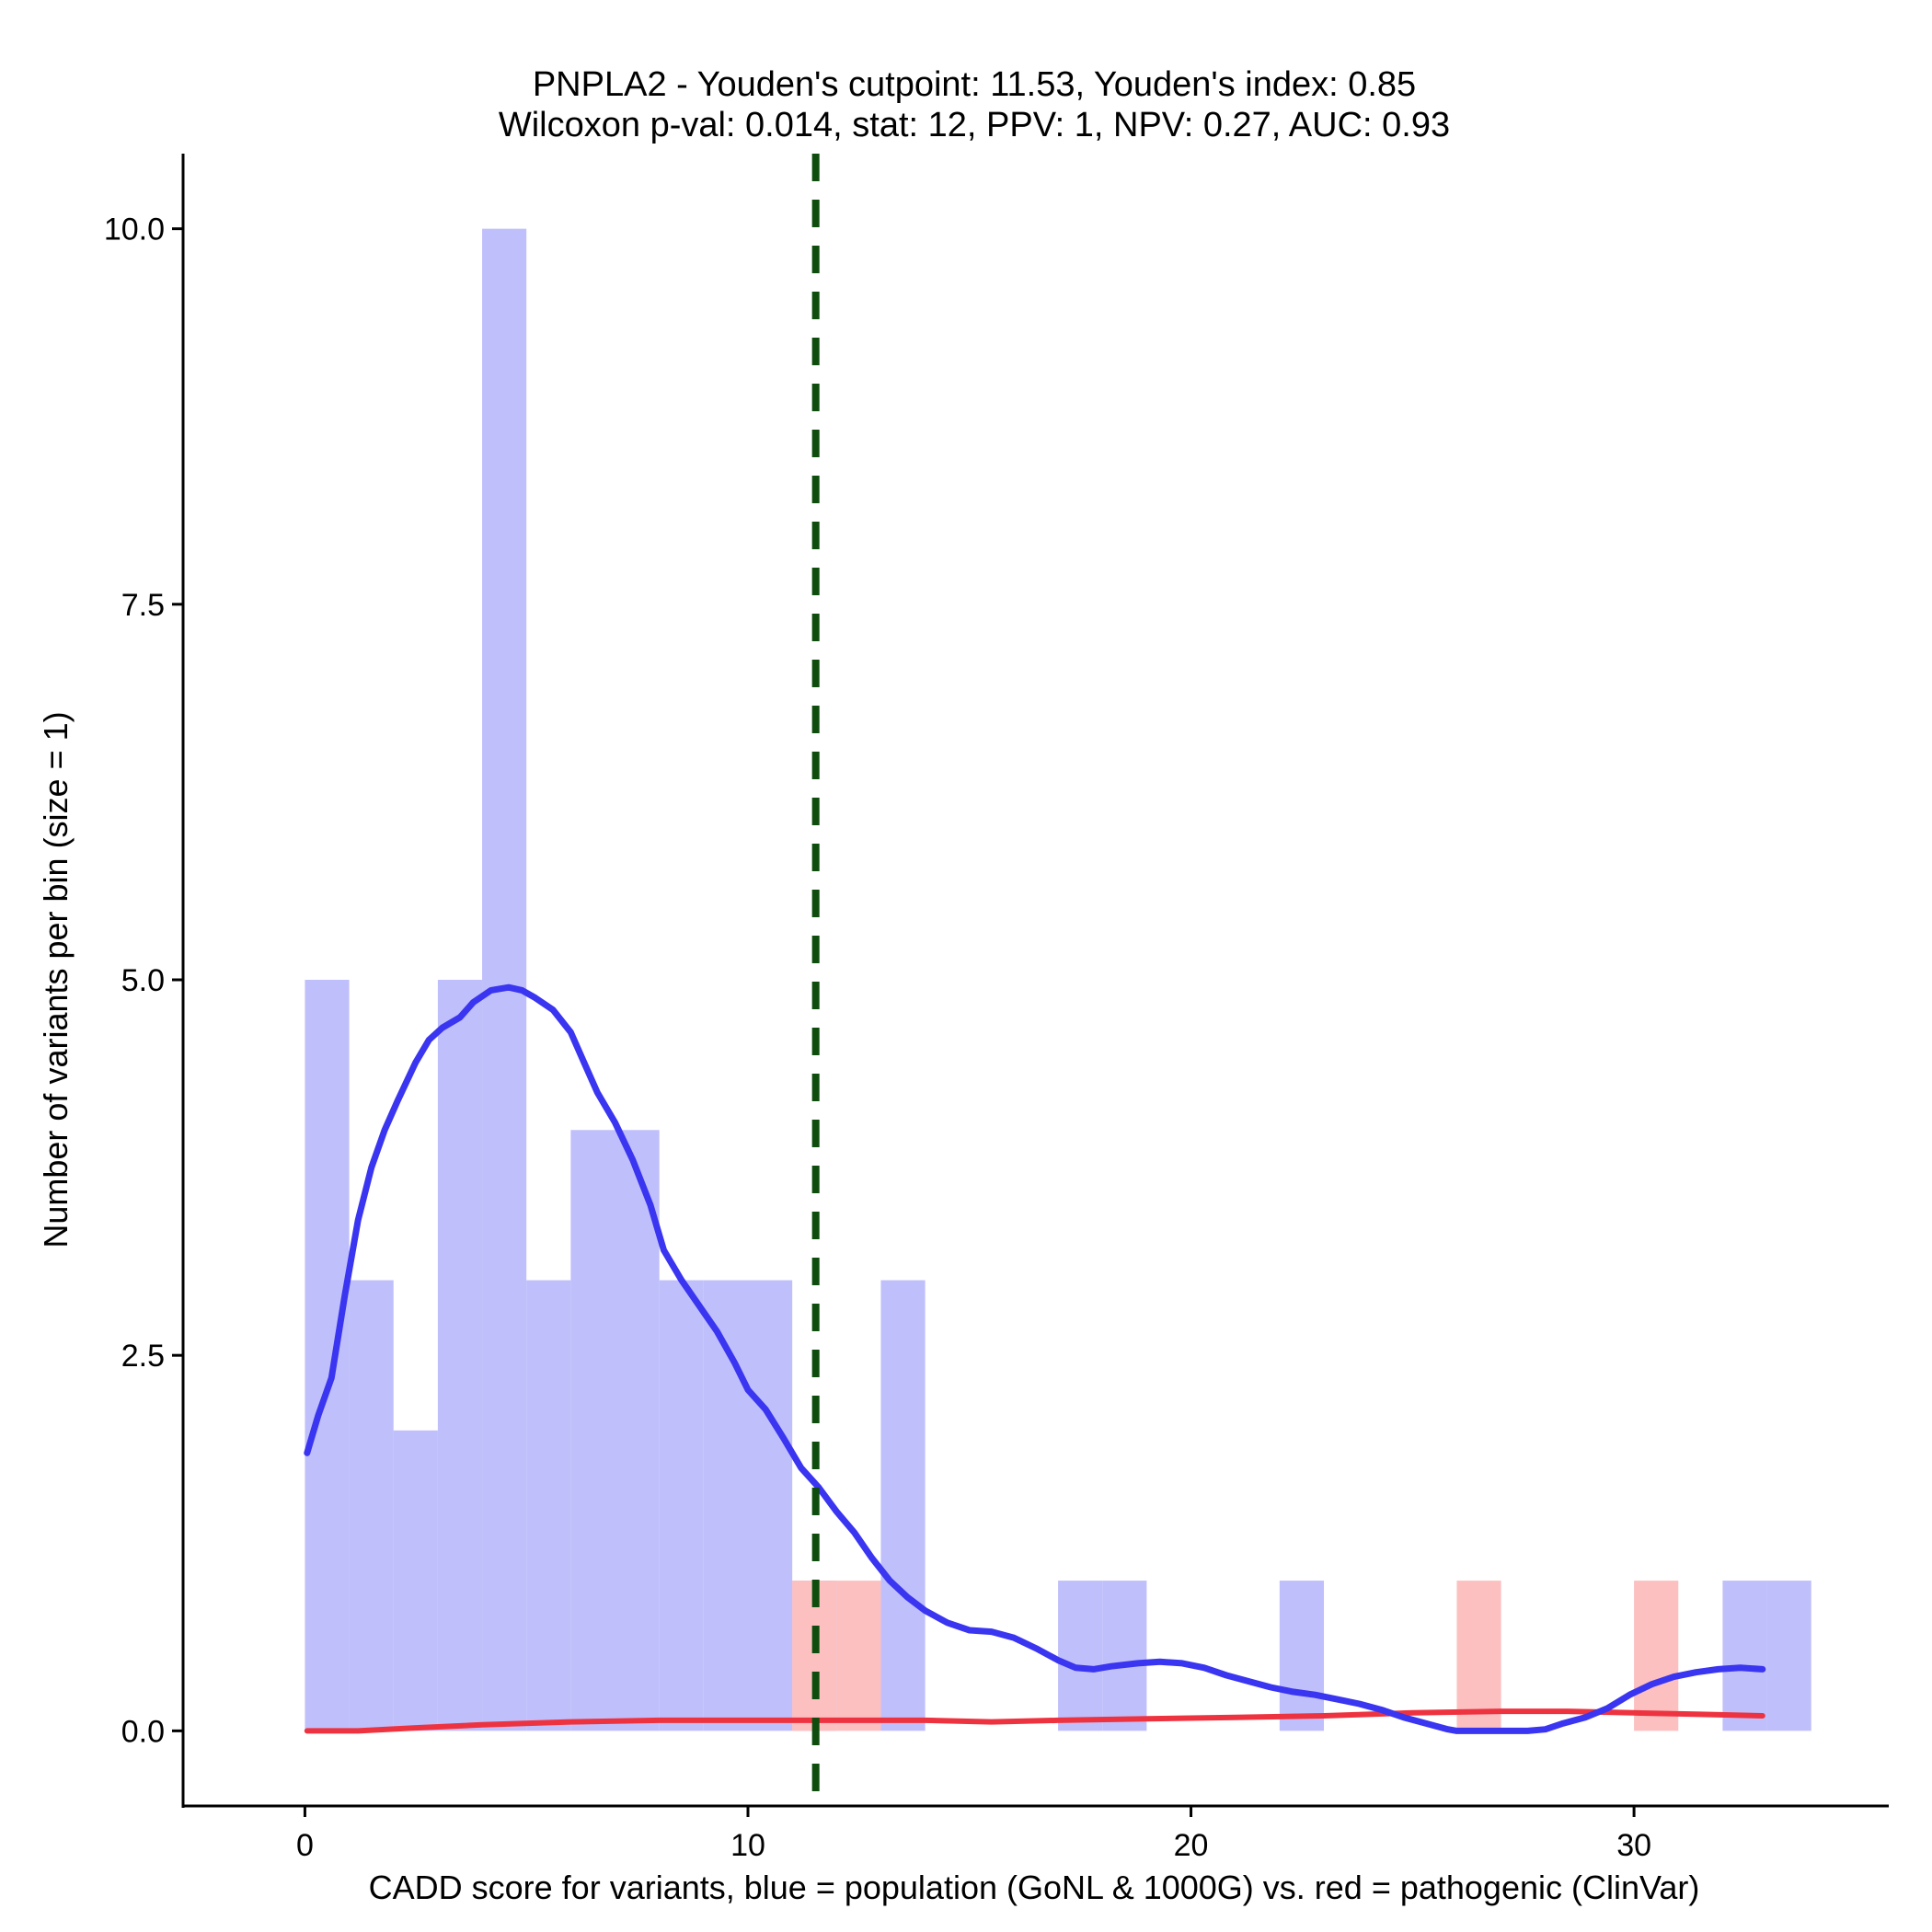 Image resolution: width=1932 pixels, height=1932 pixels. I want to click on x-axis-ticks: 0 10 20 30, so click(974, 1834).